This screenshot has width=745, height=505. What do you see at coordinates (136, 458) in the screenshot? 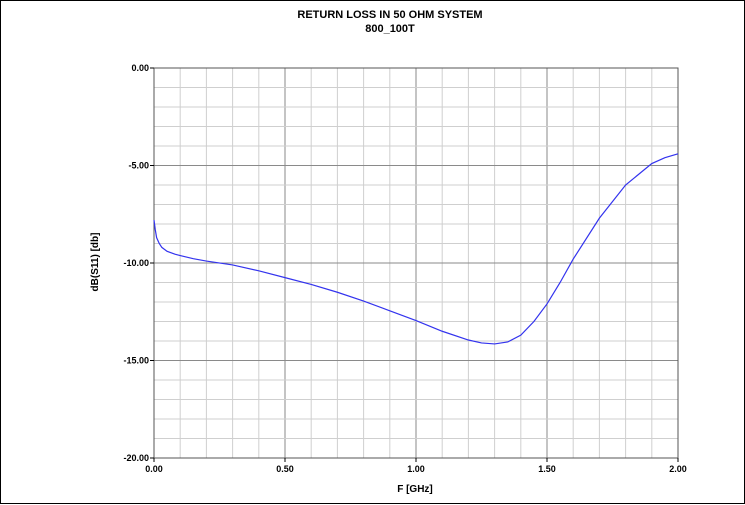
I see `y-tick-label: -20.00` at bounding box center [136, 458].